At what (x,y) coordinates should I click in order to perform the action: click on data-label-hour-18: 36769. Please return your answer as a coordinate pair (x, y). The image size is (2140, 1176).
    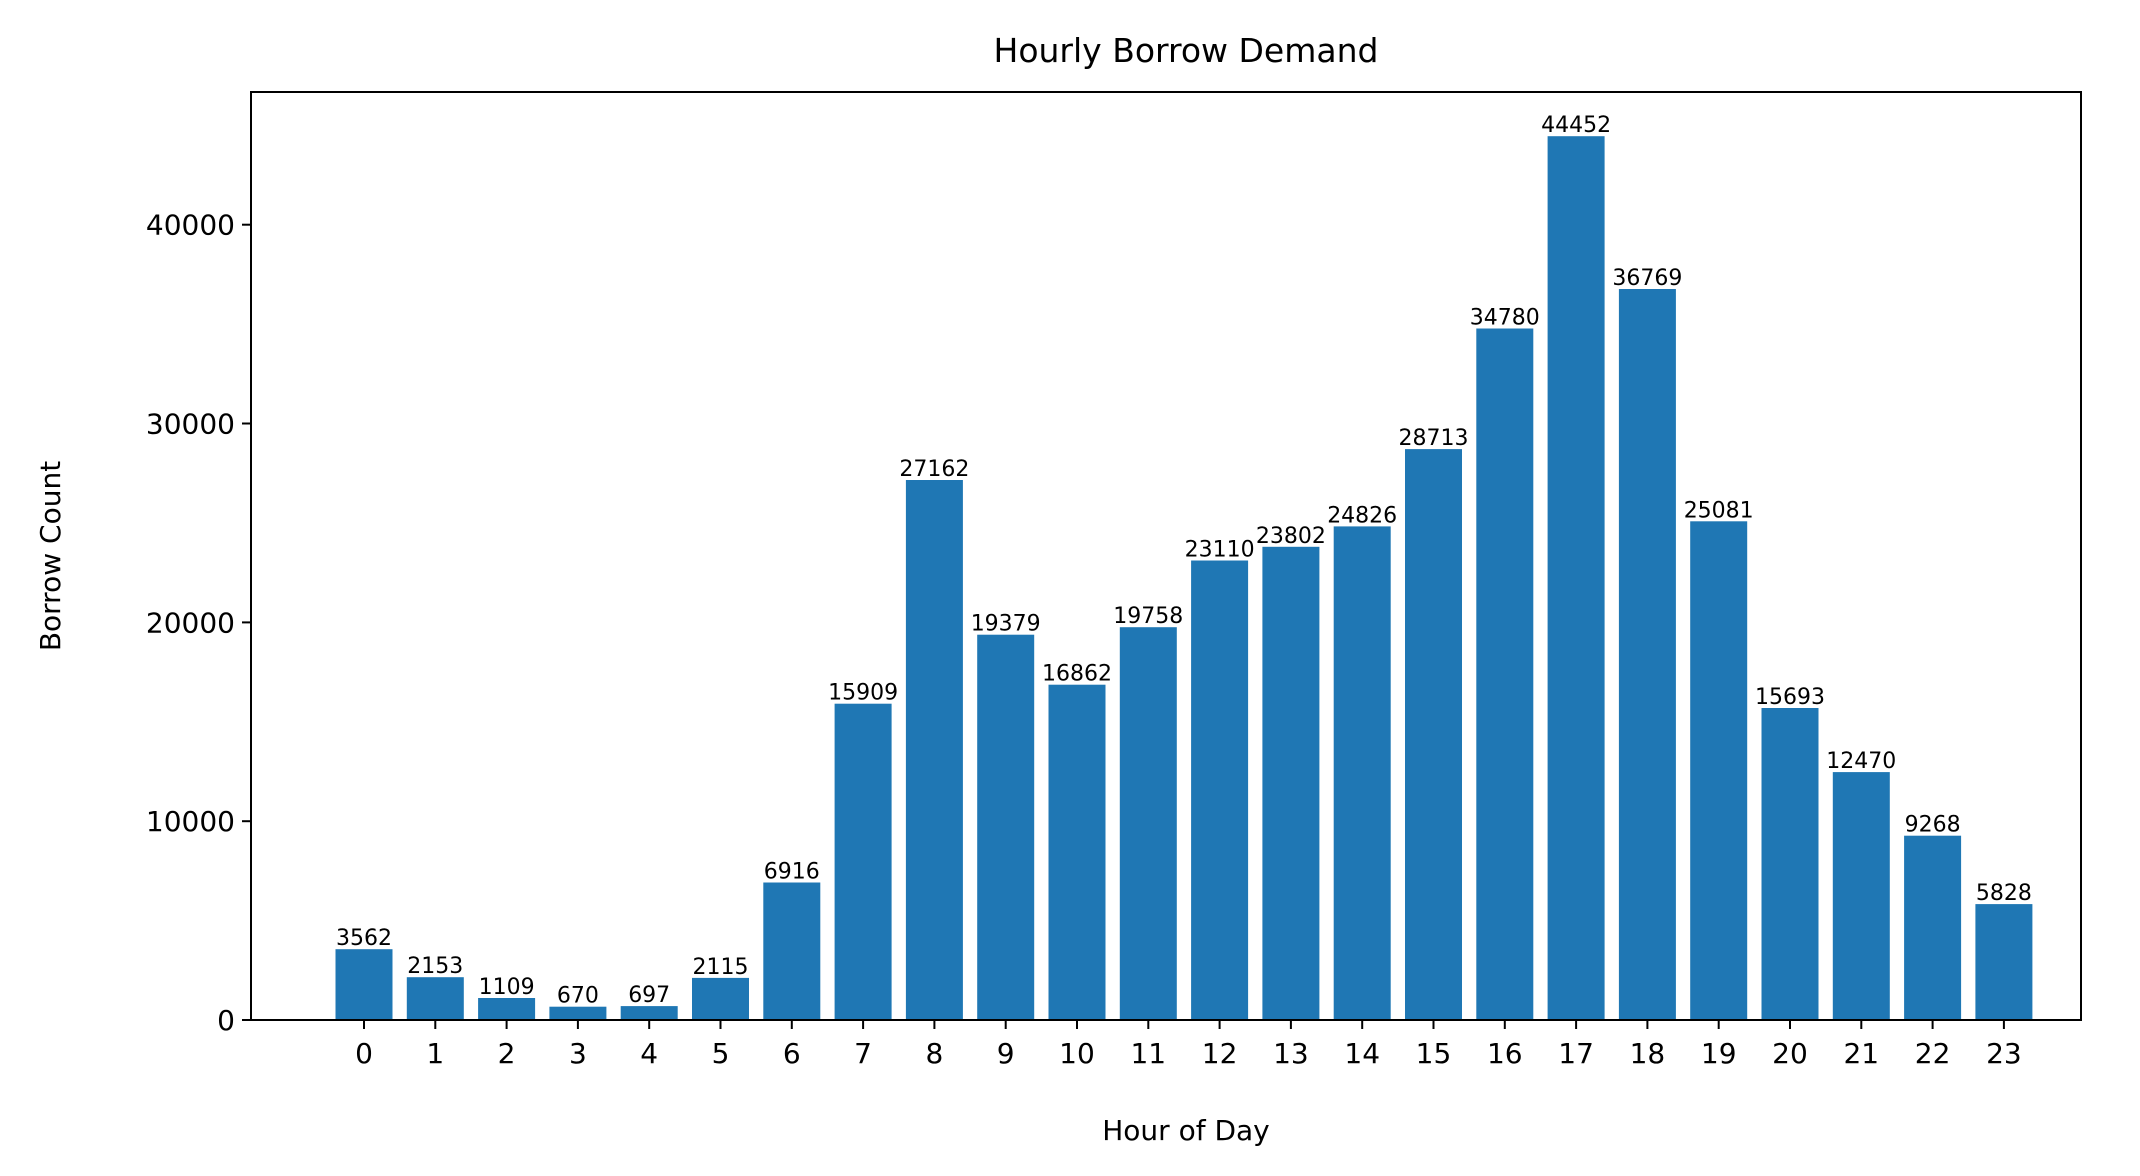
    Looking at the image, I should click on (1647, 278).